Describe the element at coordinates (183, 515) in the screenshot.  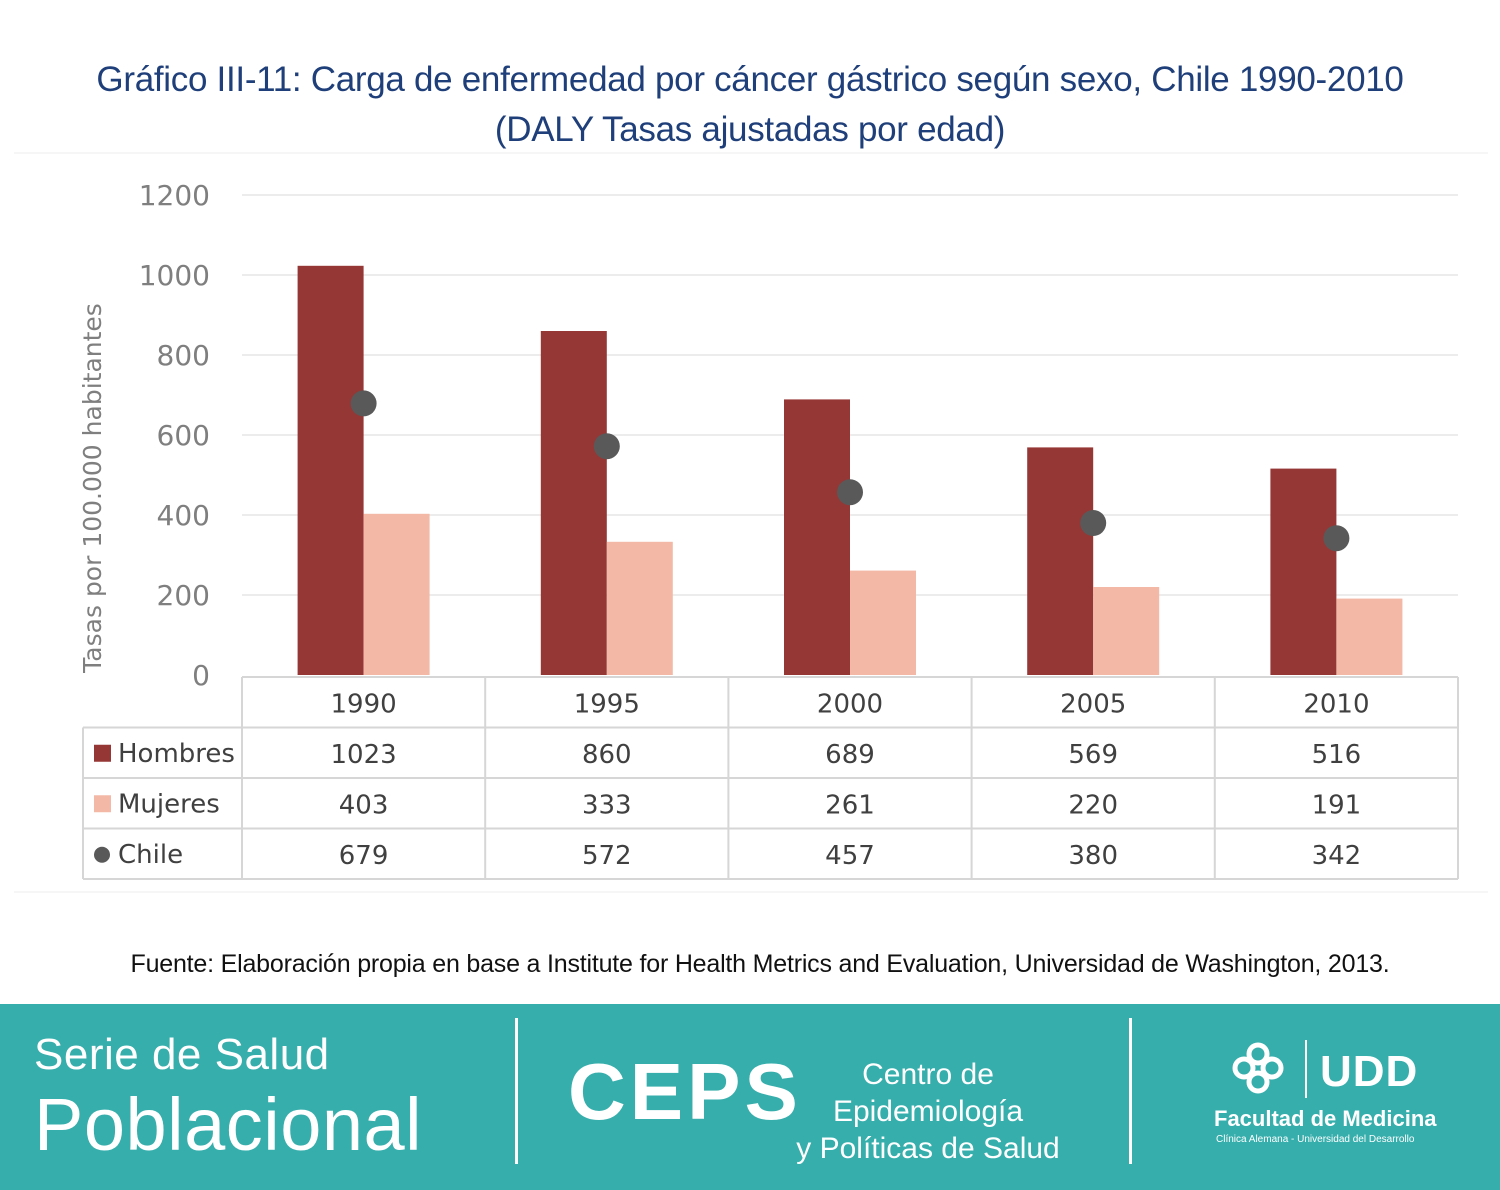
I see `y-tick-label: 400` at that location.